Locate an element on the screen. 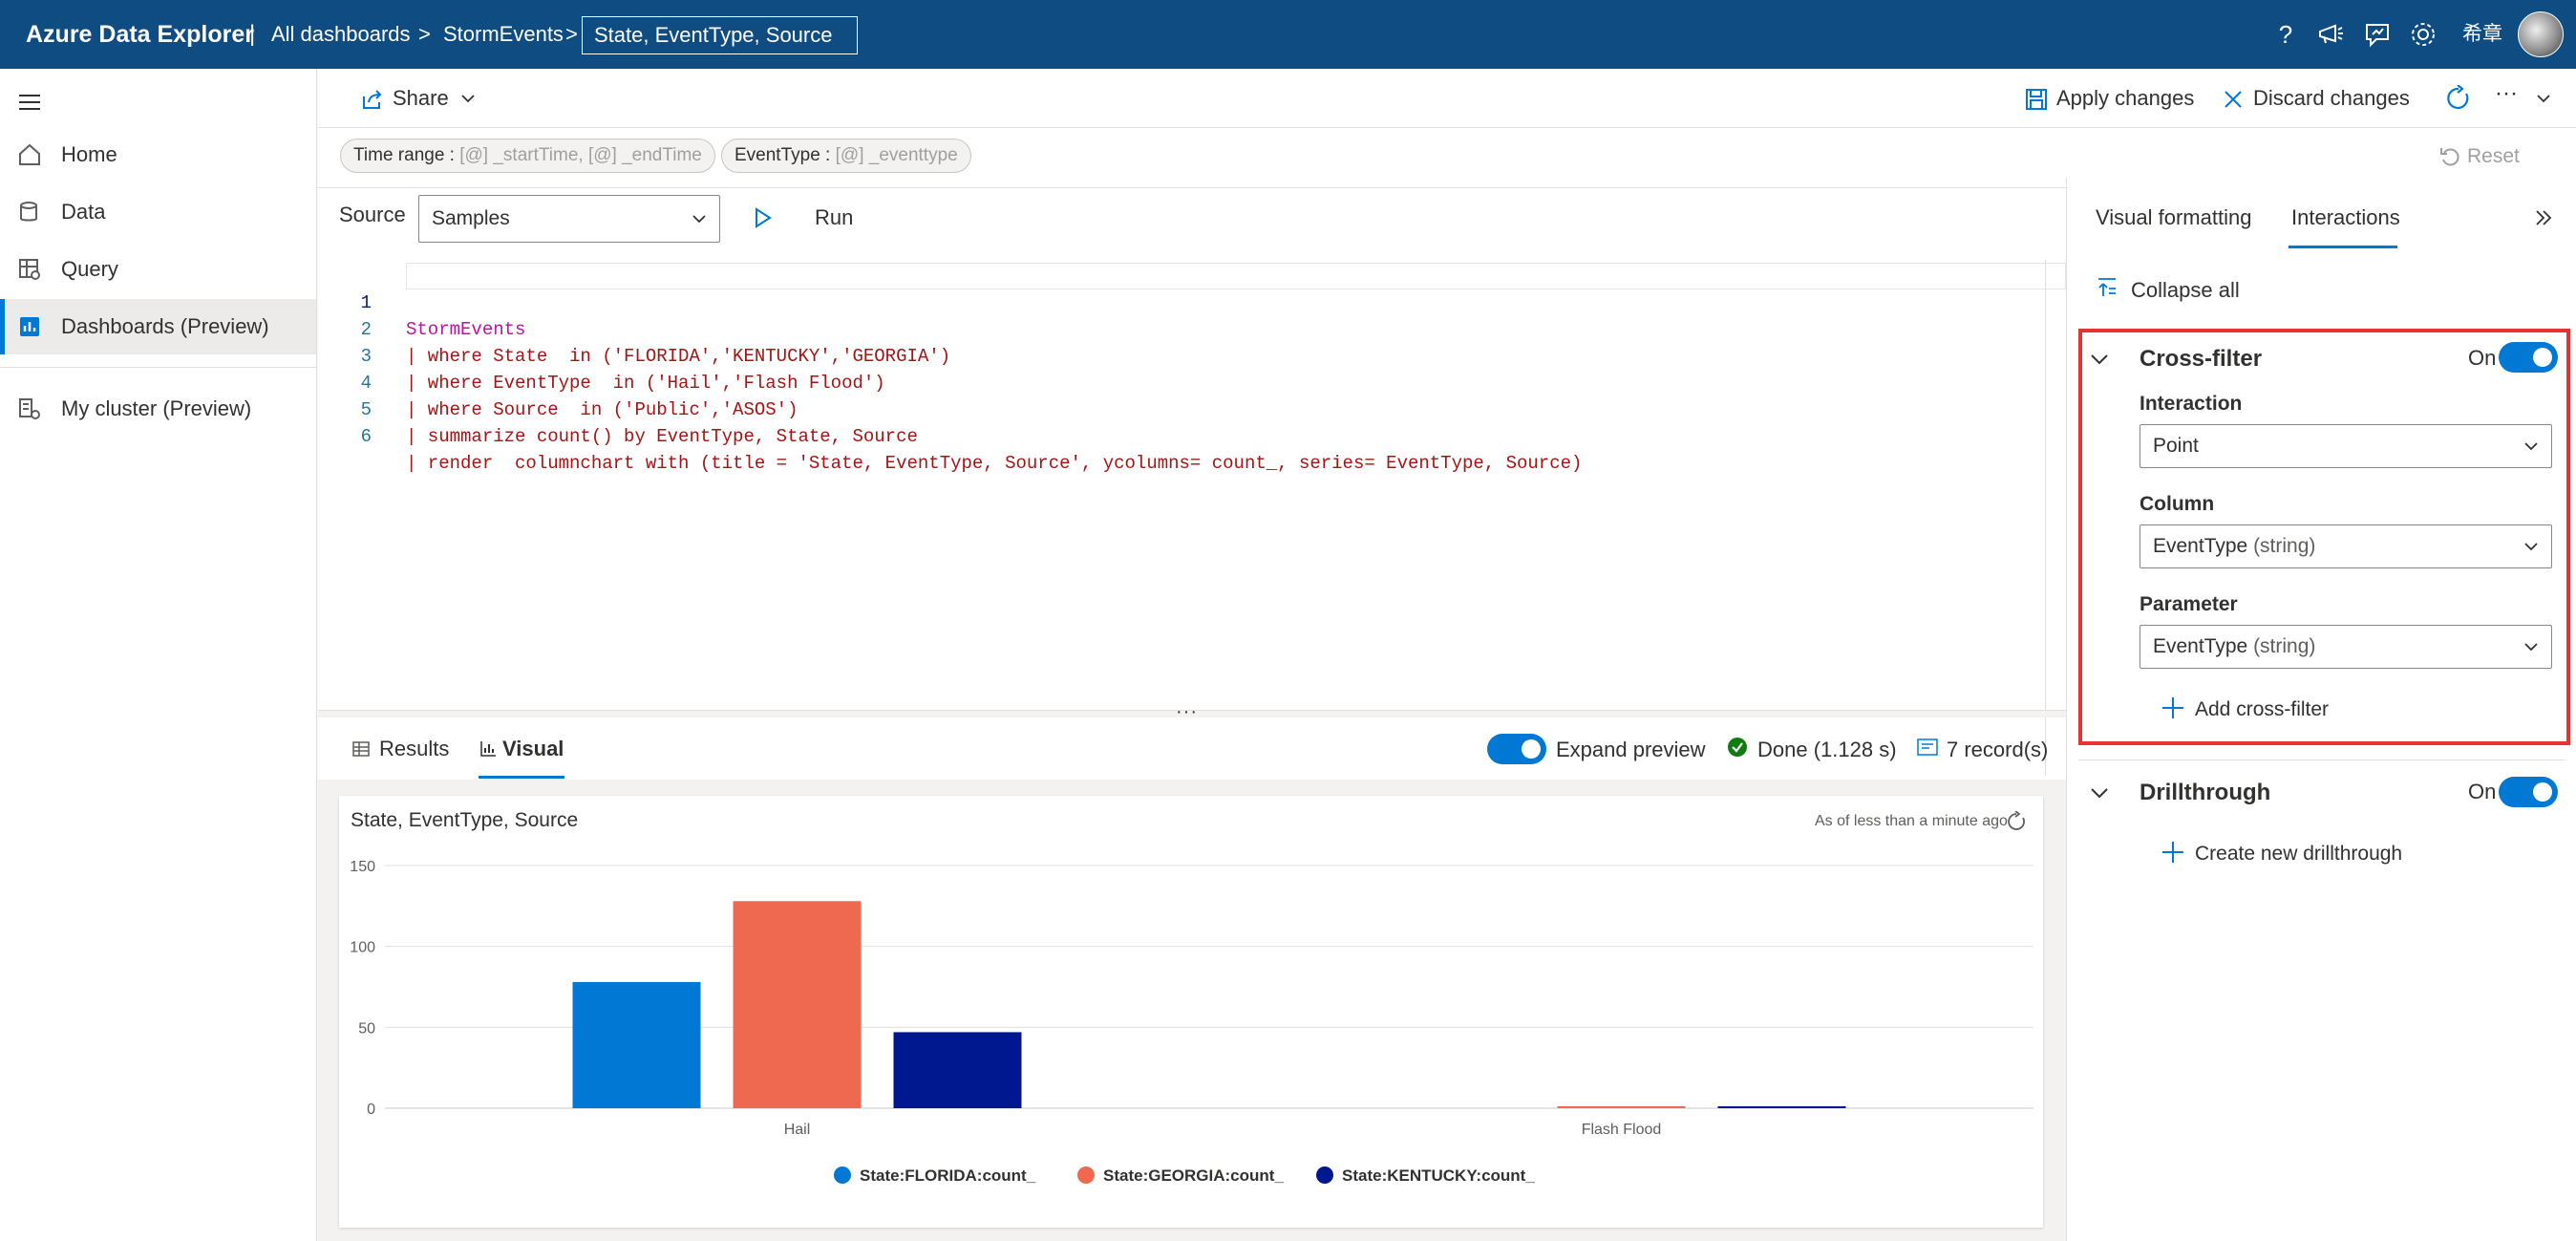  announcement-icon is located at coordinates (2330, 34).